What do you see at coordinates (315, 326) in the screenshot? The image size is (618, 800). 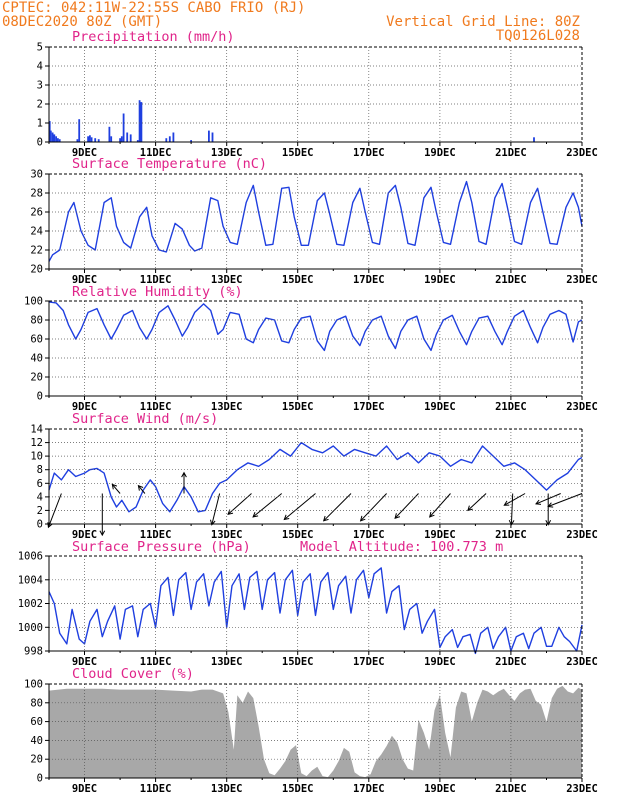 I see `humidity-line` at bounding box center [315, 326].